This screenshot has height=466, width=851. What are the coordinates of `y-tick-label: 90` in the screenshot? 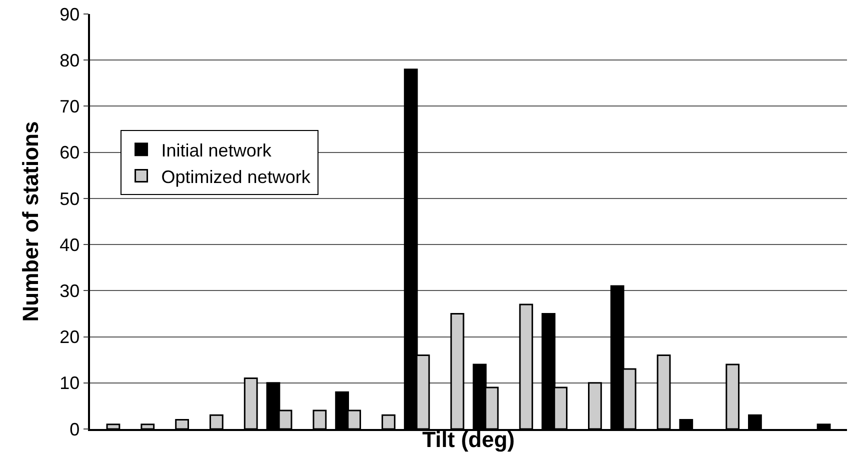 It's located at (70, 14).